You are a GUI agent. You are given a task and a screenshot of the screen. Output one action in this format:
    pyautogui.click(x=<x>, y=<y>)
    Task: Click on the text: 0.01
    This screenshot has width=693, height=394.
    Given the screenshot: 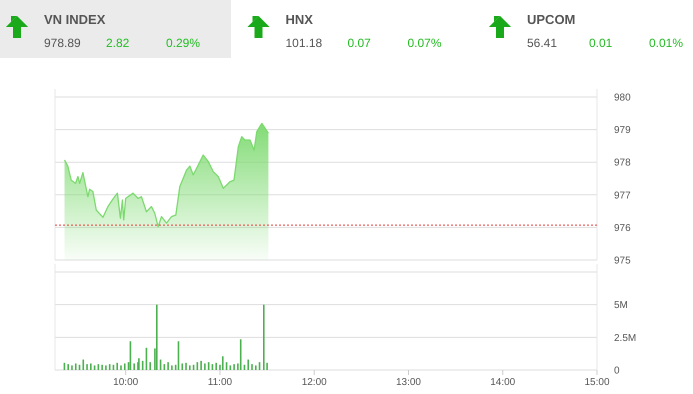 What is the action you would take?
    pyautogui.click(x=601, y=43)
    